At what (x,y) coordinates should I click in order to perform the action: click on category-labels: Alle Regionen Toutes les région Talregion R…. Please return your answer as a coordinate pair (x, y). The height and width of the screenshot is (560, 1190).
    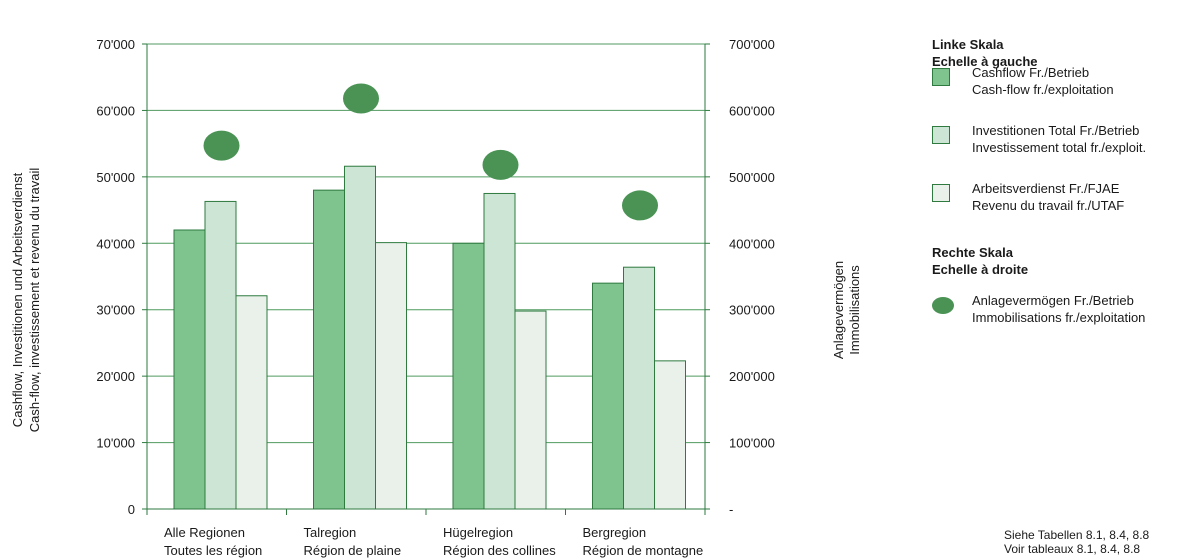
    Looking at the image, I should click on (433, 541).